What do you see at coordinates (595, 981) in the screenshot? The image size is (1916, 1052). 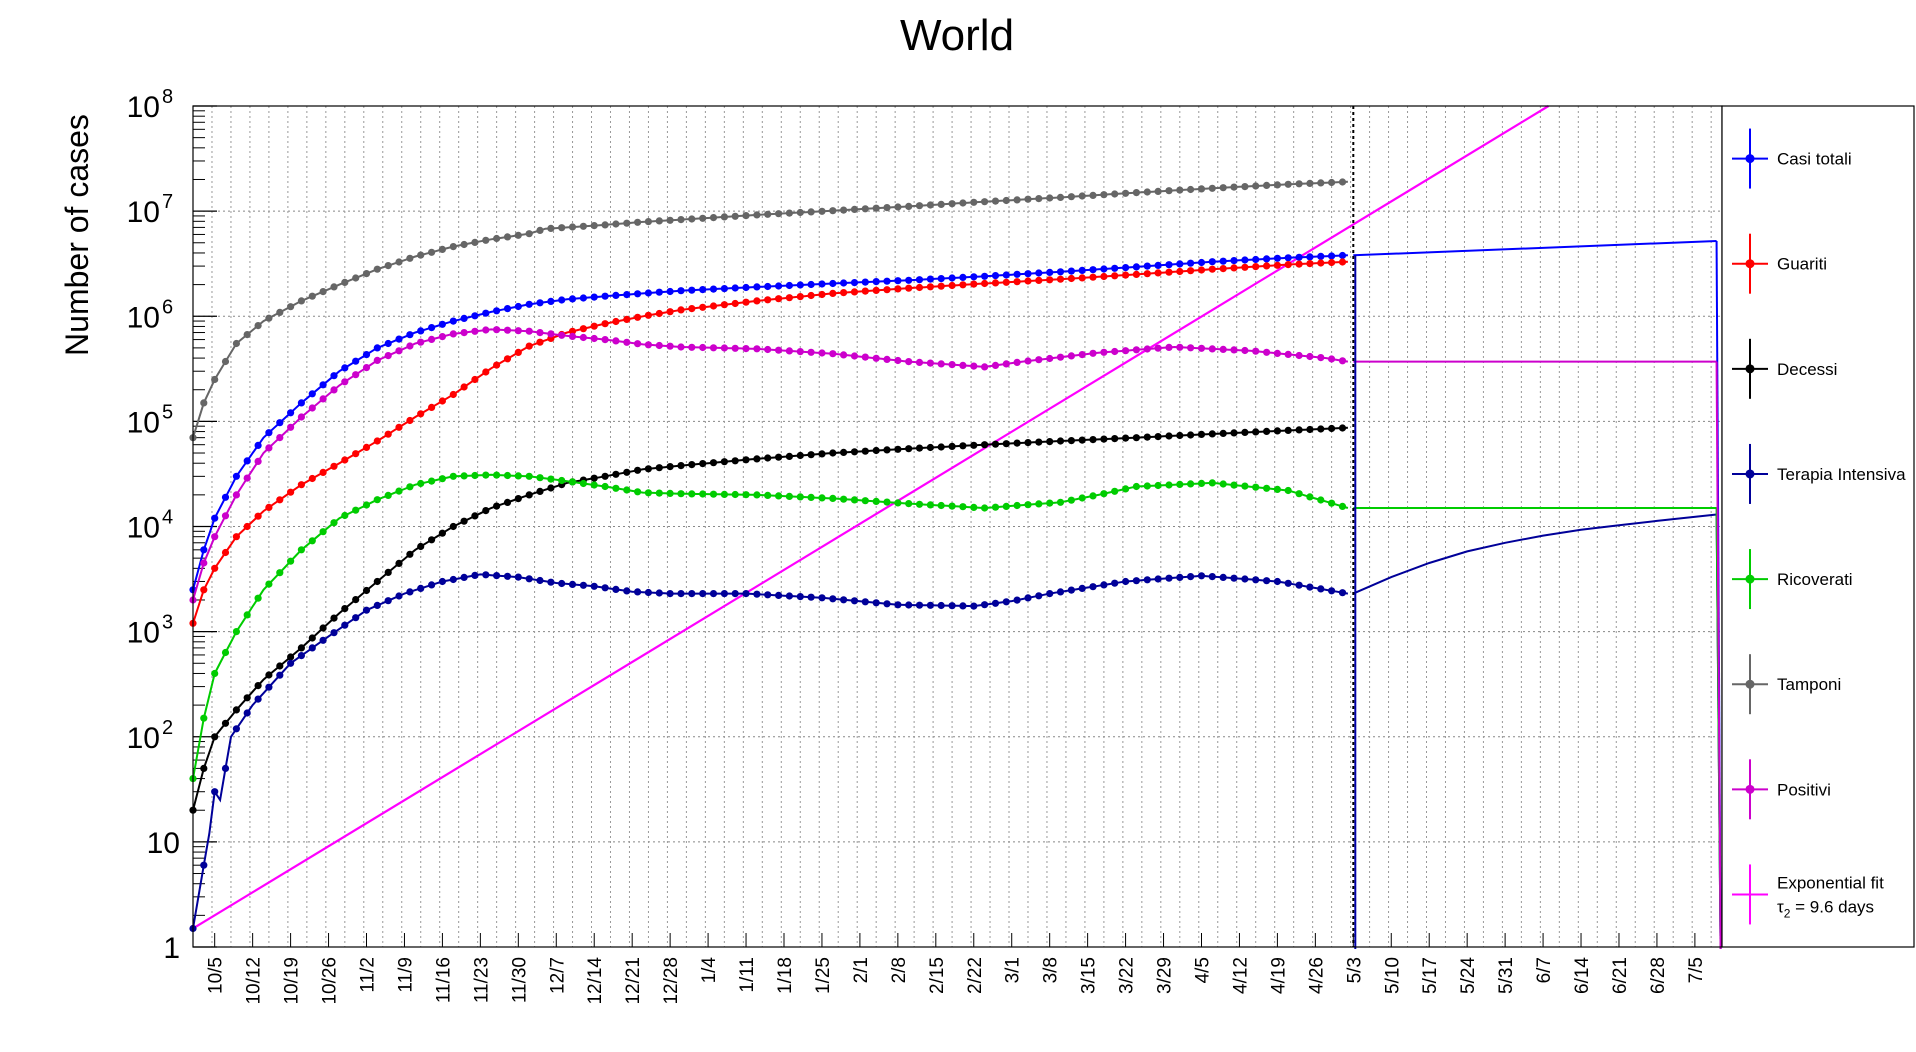 I see `x-tick-label: 12/14` at bounding box center [595, 981].